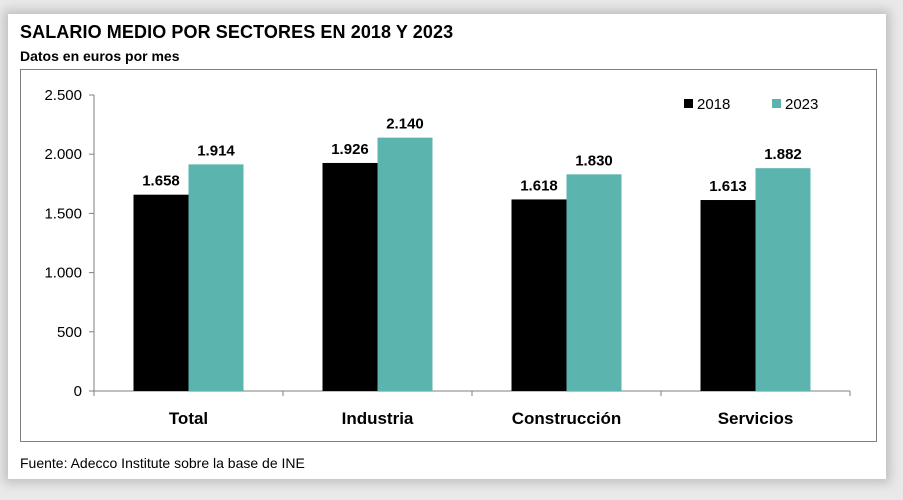 The width and height of the screenshot is (903, 500). I want to click on data-label: 1.613, so click(728, 186).